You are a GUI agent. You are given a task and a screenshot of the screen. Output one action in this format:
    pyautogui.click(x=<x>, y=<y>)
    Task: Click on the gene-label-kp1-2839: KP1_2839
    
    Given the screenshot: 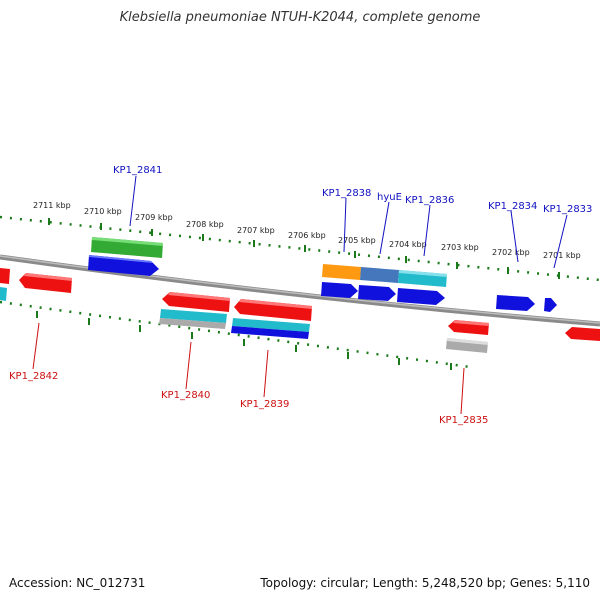 What is the action you would take?
    pyautogui.click(x=264, y=404)
    